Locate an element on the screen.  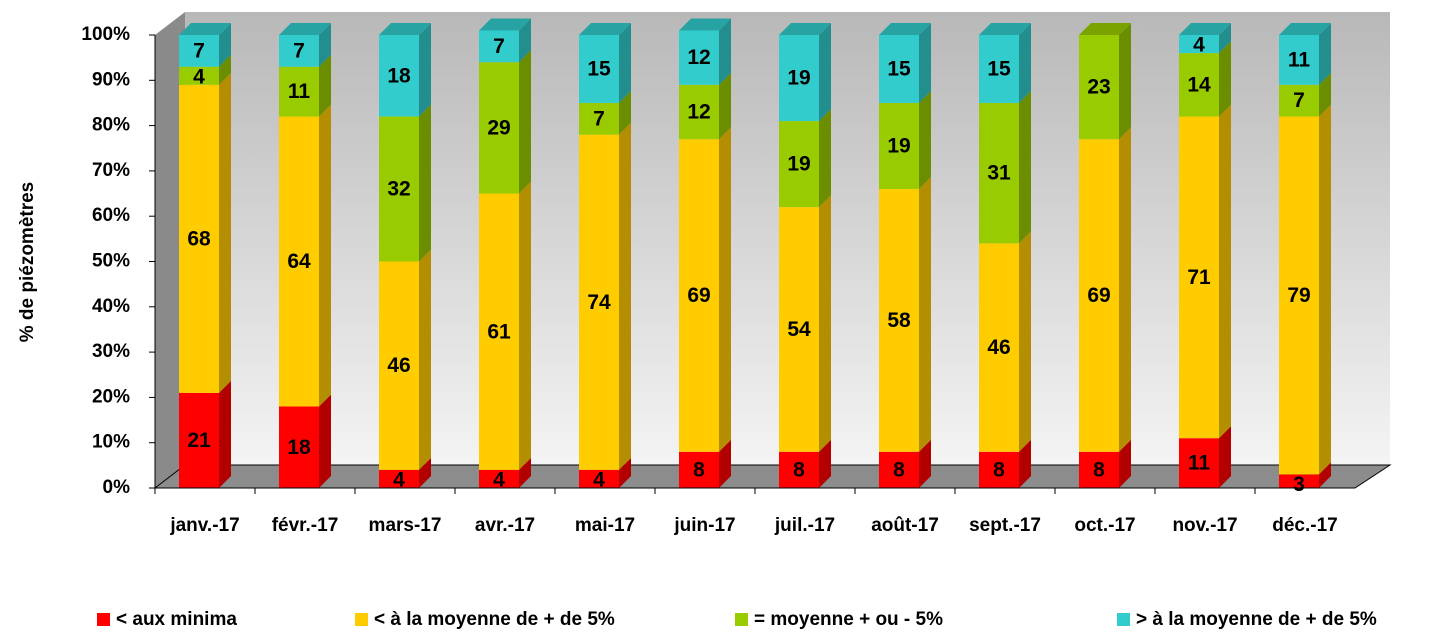
y-tick-label: 80% is located at coordinates (111, 125).